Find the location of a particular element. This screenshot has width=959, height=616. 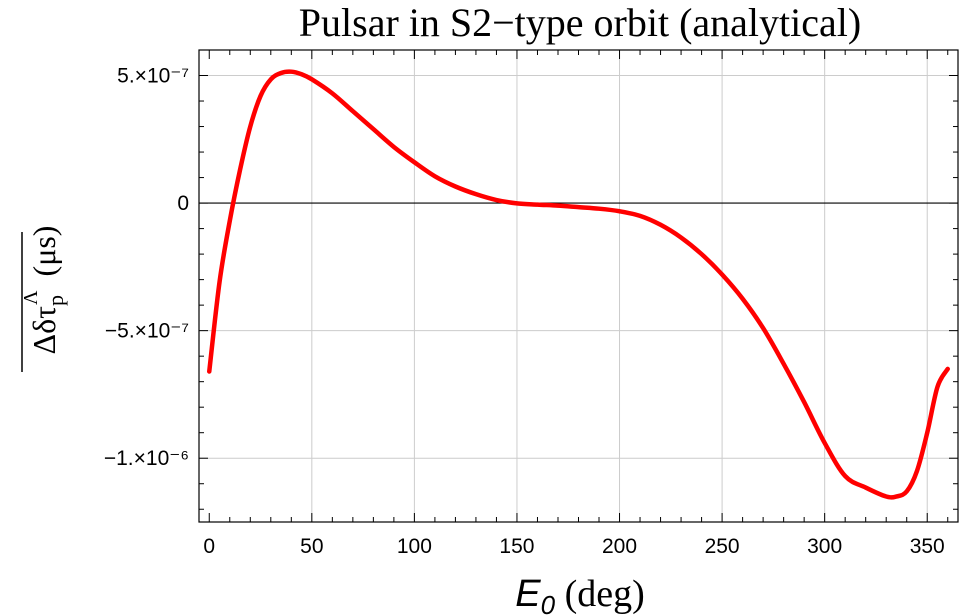

y-axis-label: ΔδτpΛ (μs) is located at coordinates (44, 290).